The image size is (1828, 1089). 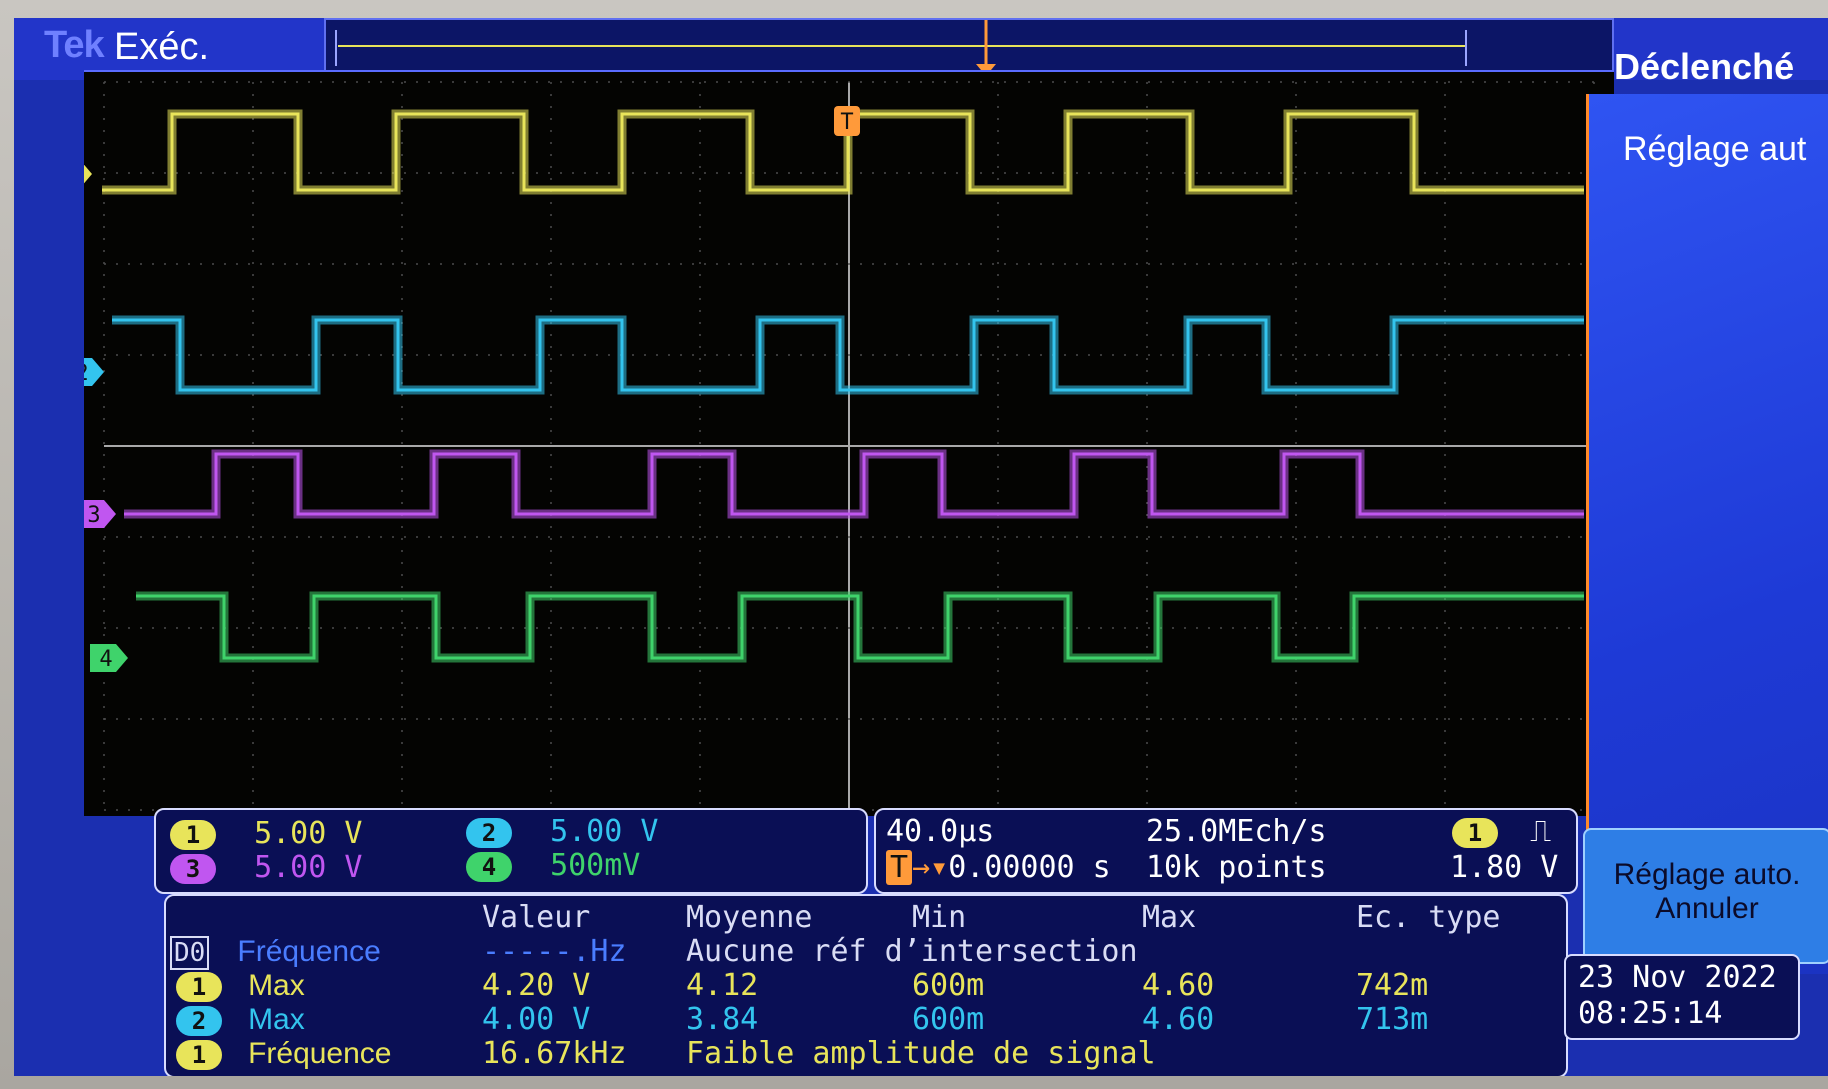 I want to click on autoset-undo-line1: Réglage auto., so click(x=1707, y=874).